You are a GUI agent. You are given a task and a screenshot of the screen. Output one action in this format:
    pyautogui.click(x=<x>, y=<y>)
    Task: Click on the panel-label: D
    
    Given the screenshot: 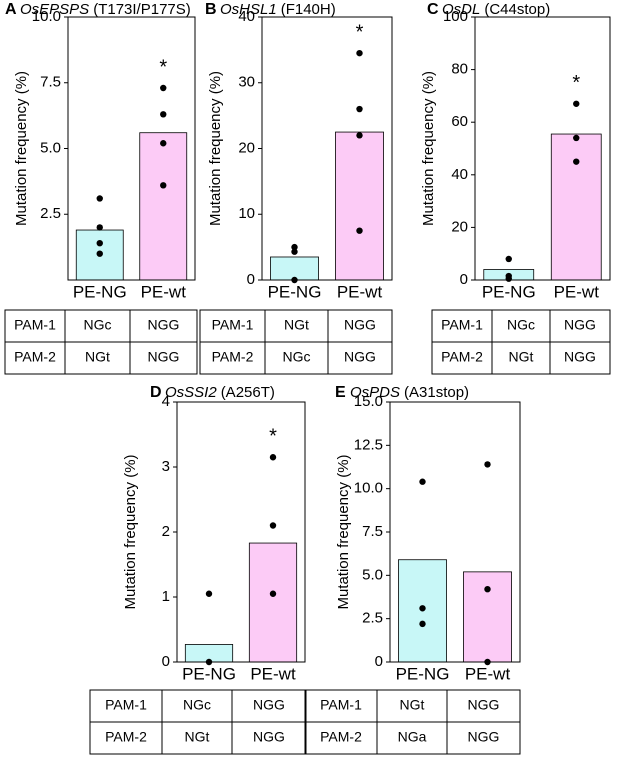 What is the action you would take?
    pyautogui.click(x=156, y=392)
    